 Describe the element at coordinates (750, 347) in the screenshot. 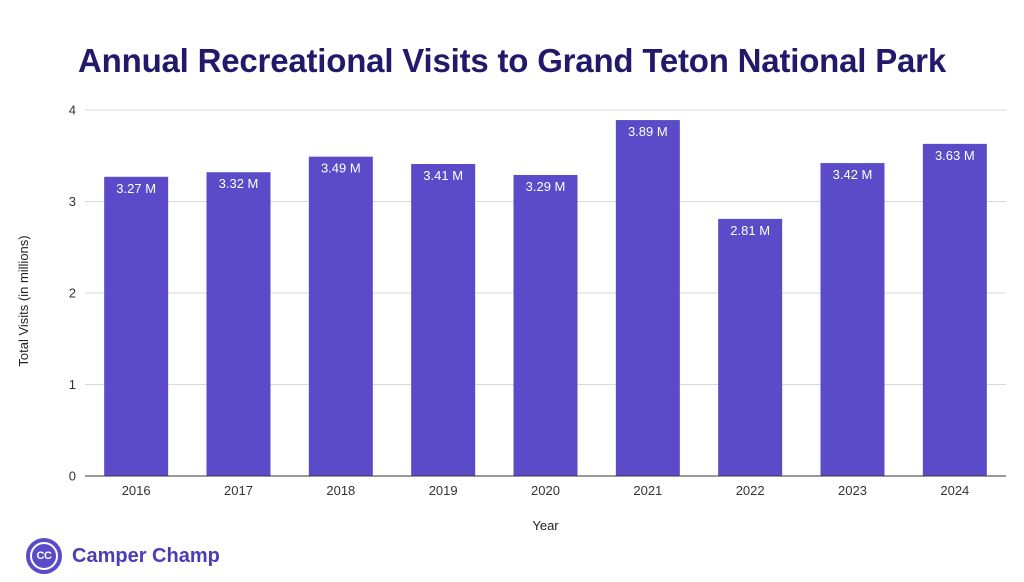

I see `bar-2022` at that location.